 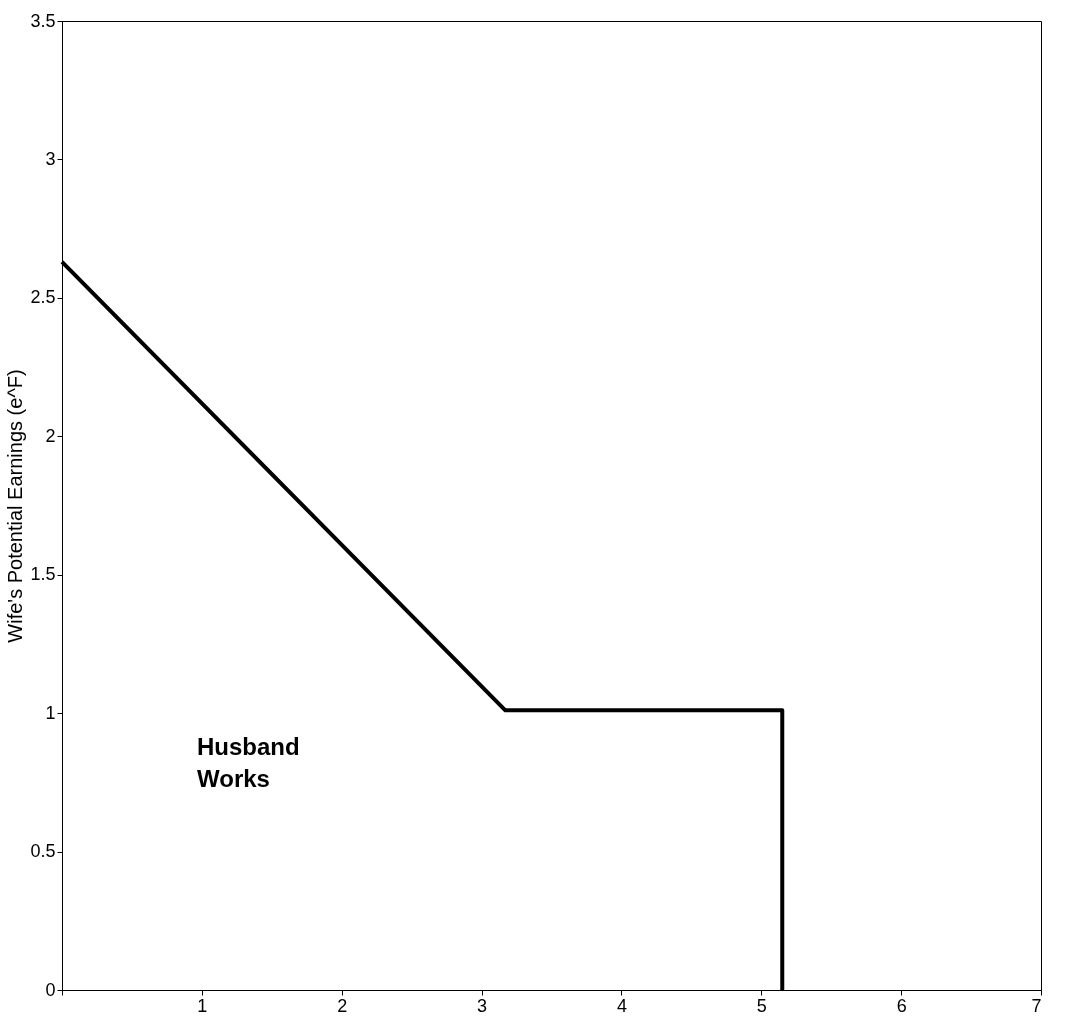 What do you see at coordinates (50, 158) in the screenshot?
I see `y-tick-label: 3` at bounding box center [50, 158].